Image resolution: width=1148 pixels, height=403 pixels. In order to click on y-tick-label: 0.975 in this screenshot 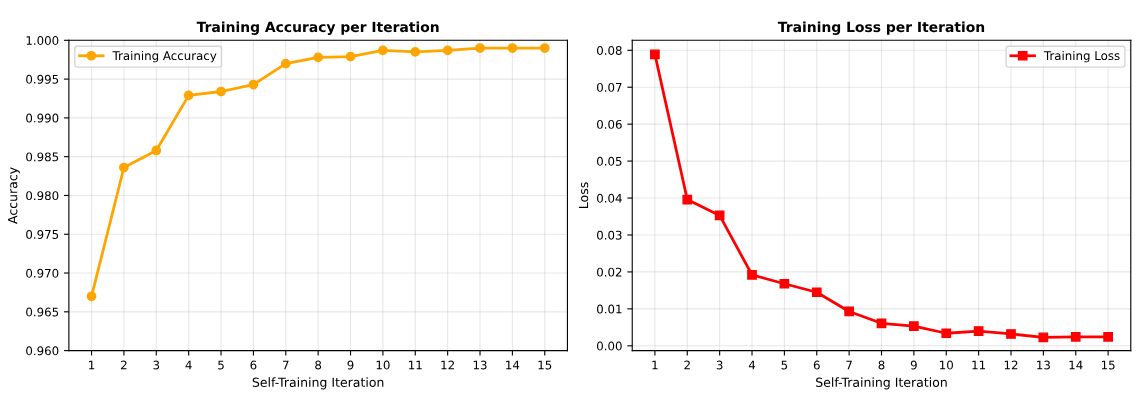, I will do `click(42, 234)`.